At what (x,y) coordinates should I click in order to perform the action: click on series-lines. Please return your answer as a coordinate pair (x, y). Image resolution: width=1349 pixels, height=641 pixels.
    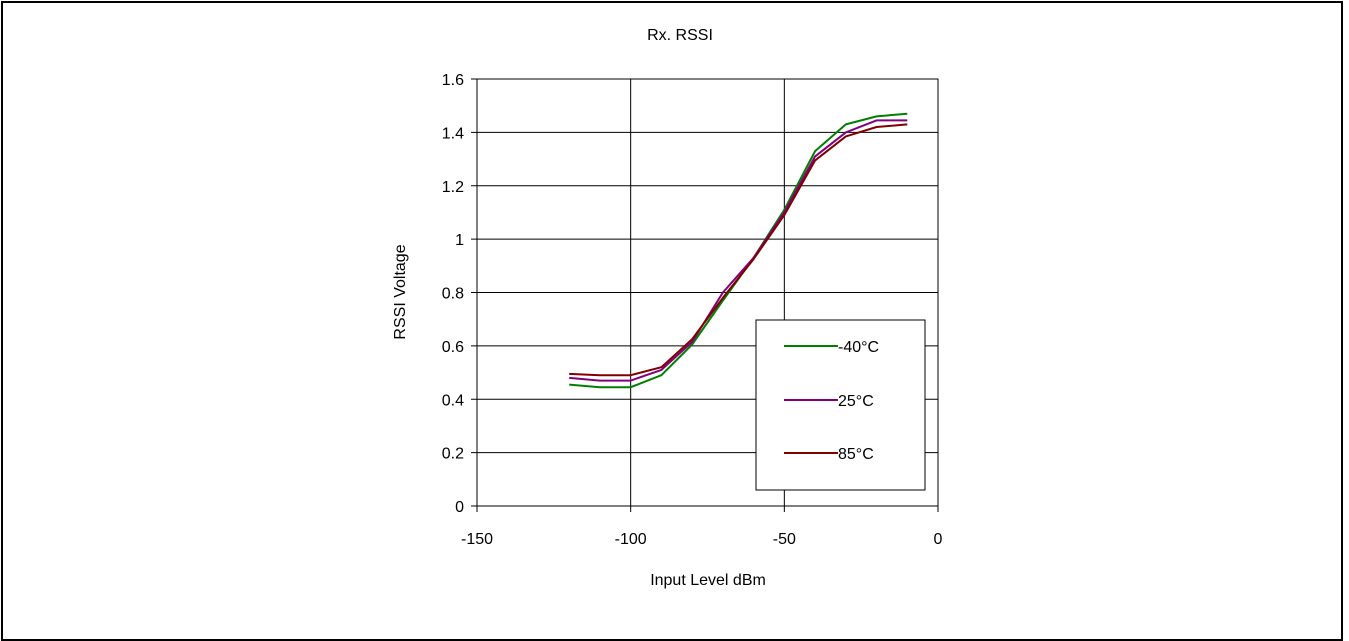
    Looking at the image, I should click on (738, 250).